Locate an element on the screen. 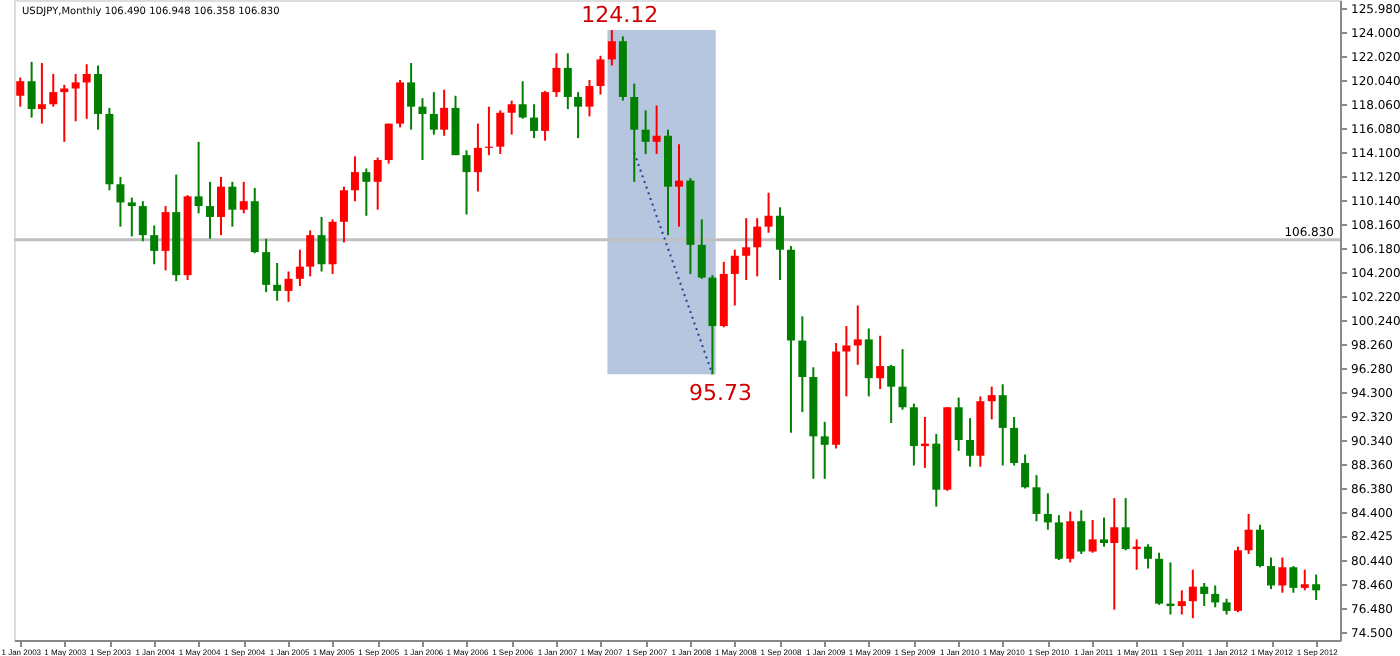 This screenshot has height=656, width=1400. annotation: 95.73 is located at coordinates (720, 393).